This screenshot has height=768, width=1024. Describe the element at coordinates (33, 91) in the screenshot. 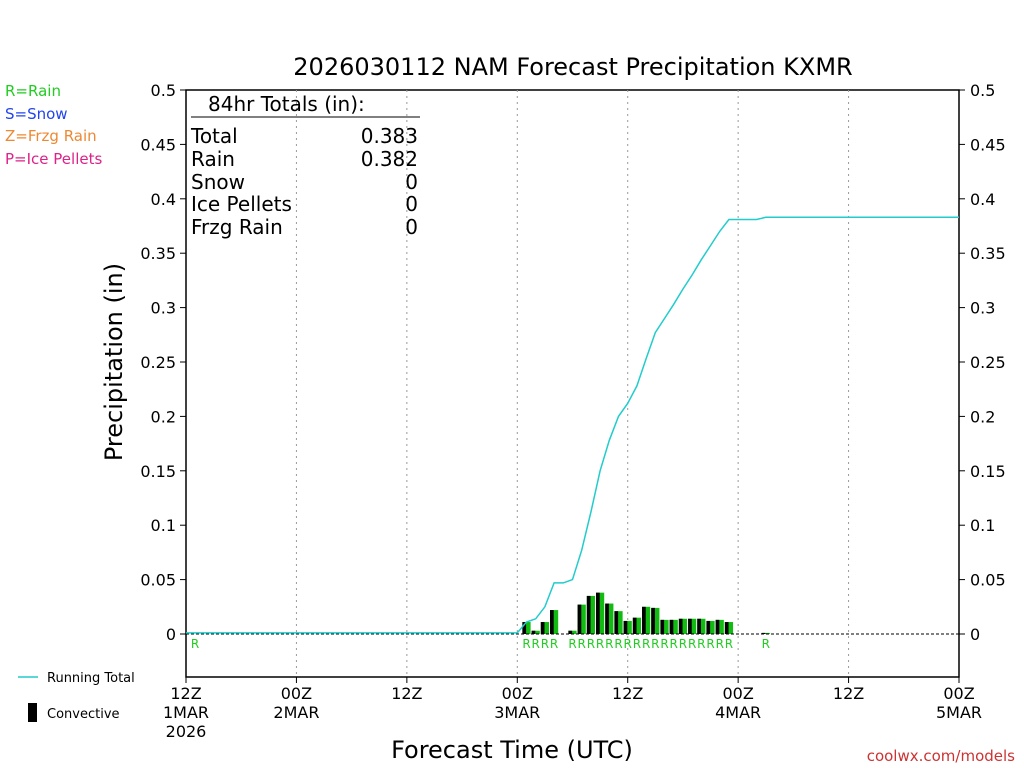

I see `legend-rain: R=Rain` at that location.